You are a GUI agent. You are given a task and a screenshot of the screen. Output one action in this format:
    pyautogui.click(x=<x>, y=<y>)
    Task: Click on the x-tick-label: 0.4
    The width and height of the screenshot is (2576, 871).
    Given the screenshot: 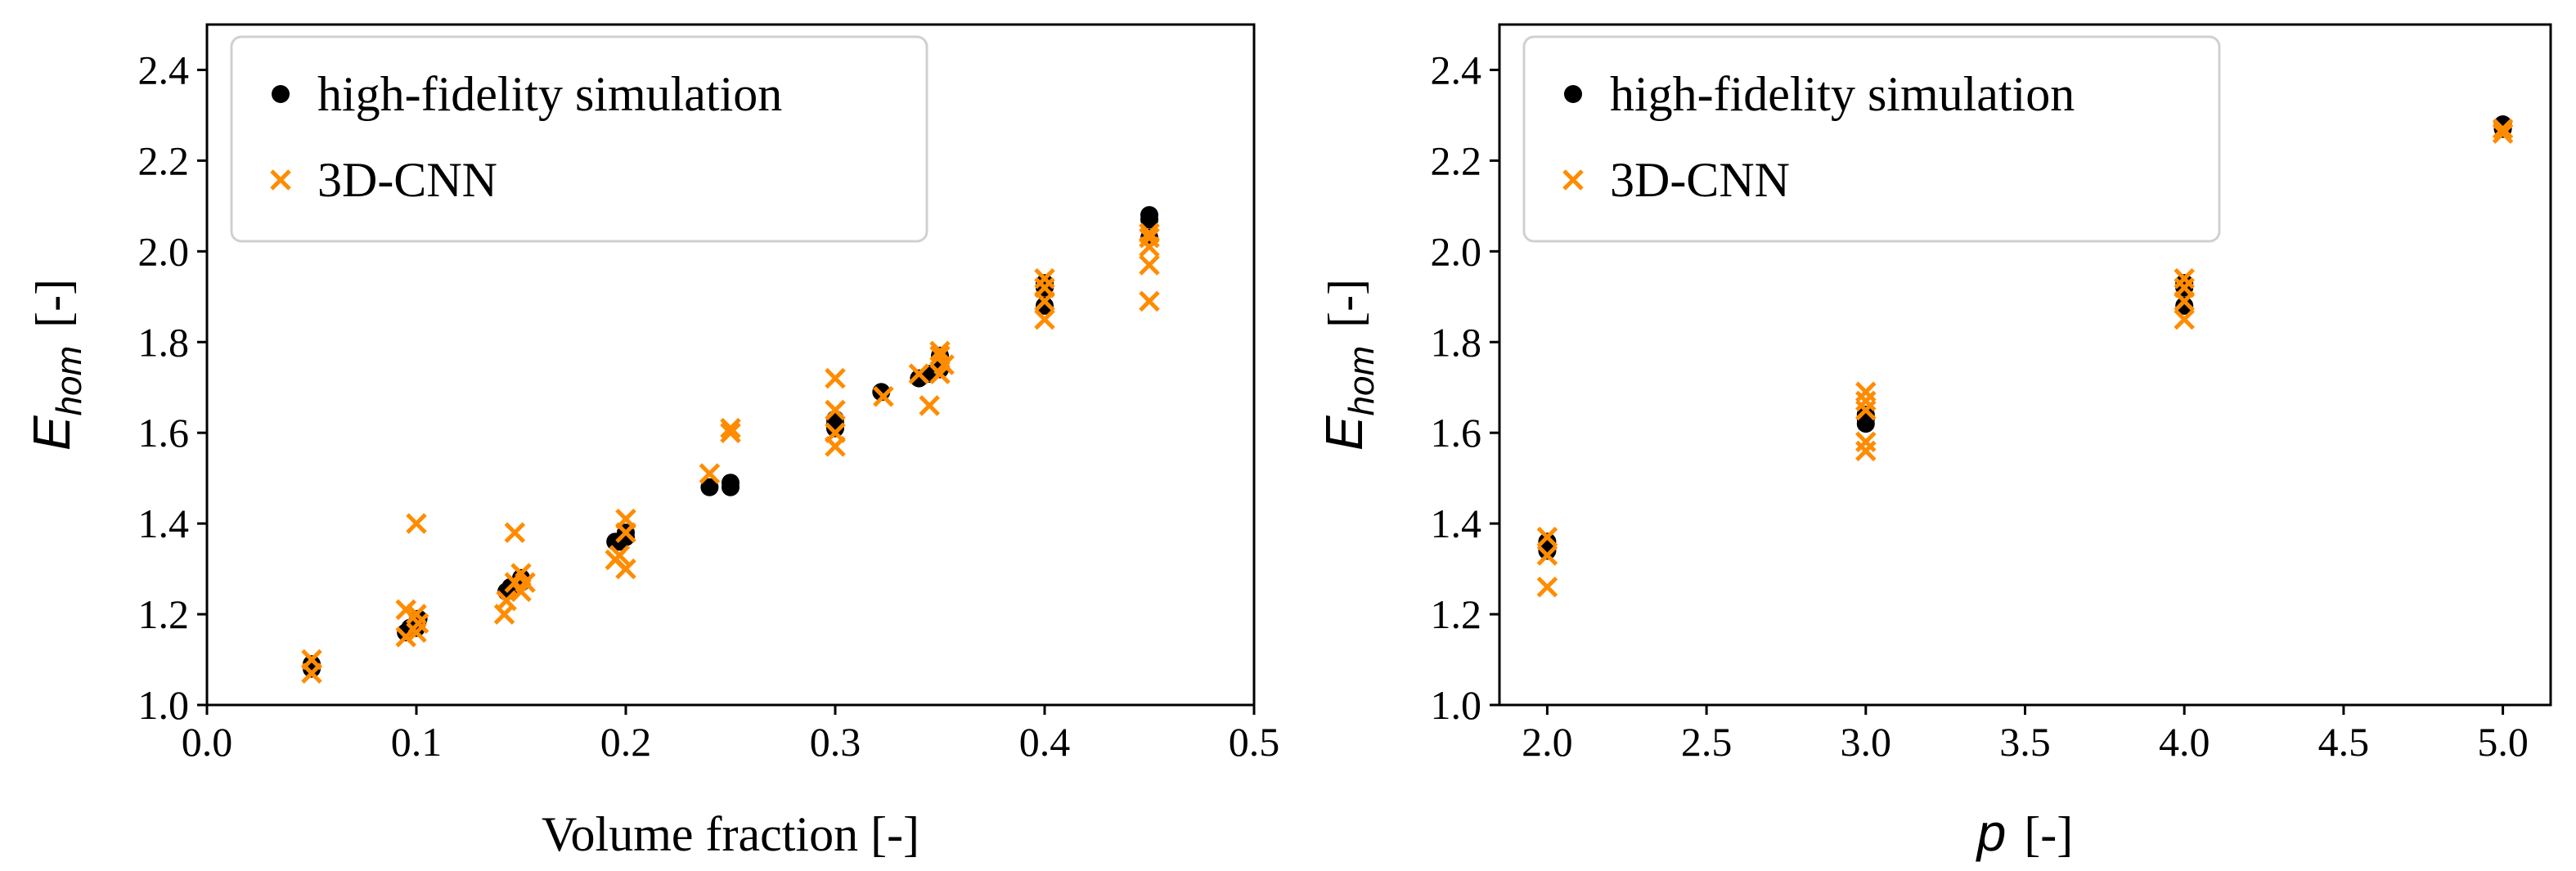 What is the action you would take?
    pyautogui.click(x=1045, y=742)
    